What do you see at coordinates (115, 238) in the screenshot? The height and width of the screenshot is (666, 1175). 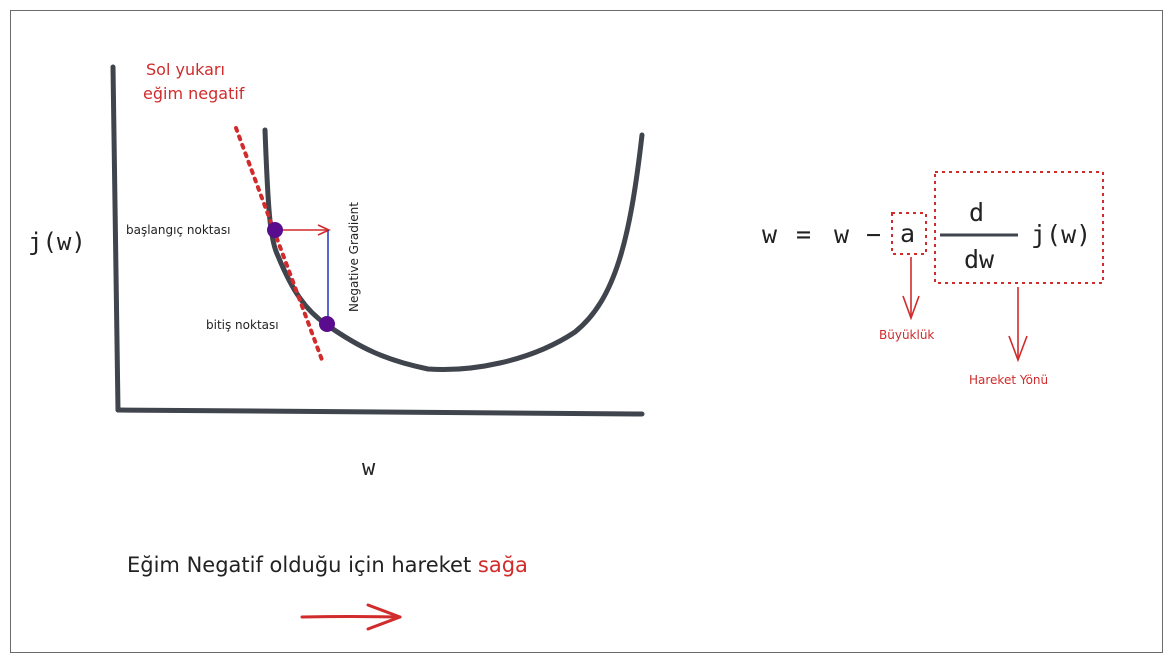 I see `y-axis` at bounding box center [115, 238].